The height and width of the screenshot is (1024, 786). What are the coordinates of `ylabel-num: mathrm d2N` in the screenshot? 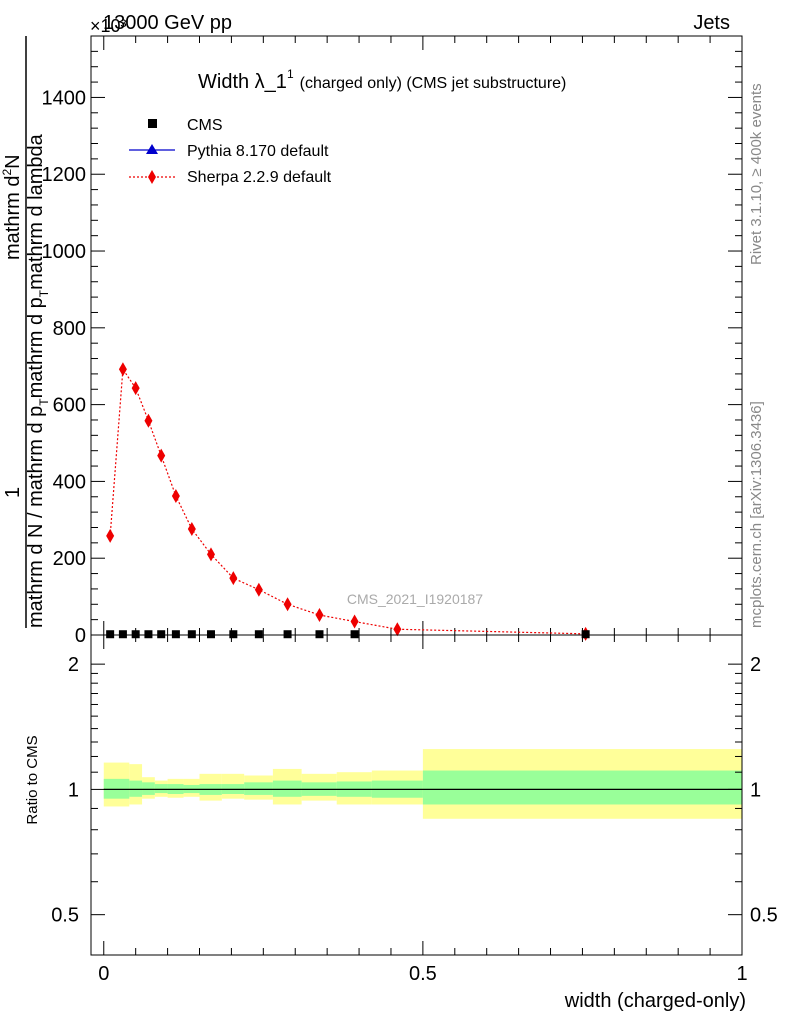 It's located at (12, 207).